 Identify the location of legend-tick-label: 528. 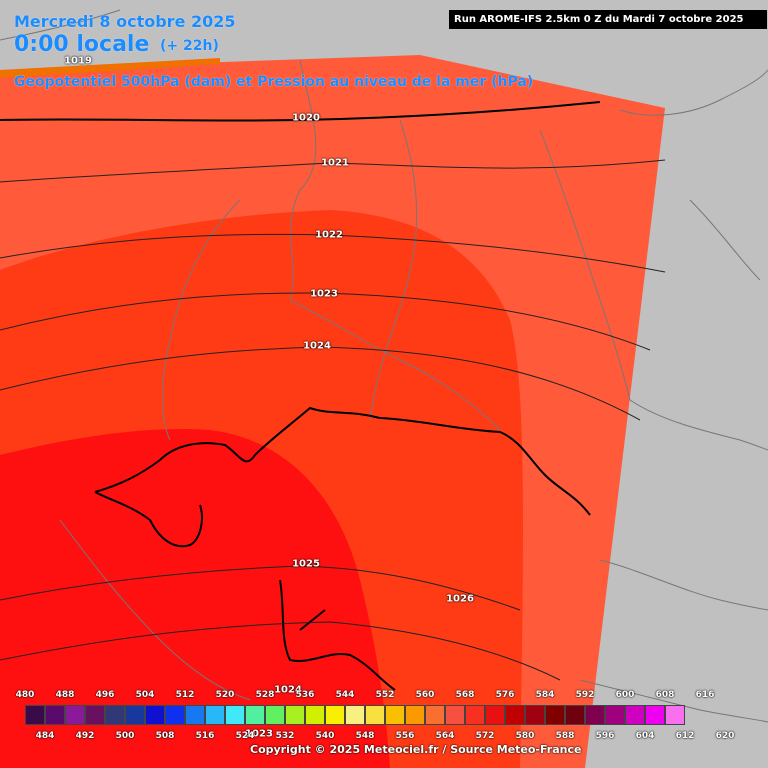
(265, 695).